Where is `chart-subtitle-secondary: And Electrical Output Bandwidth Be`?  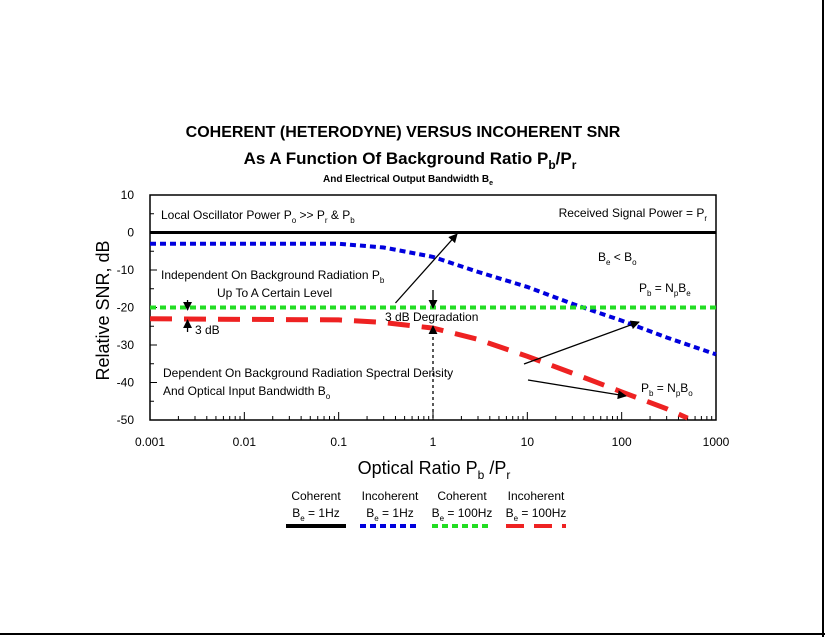 chart-subtitle-secondary: And Electrical Output Bandwidth Be is located at coordinates (408, 180).